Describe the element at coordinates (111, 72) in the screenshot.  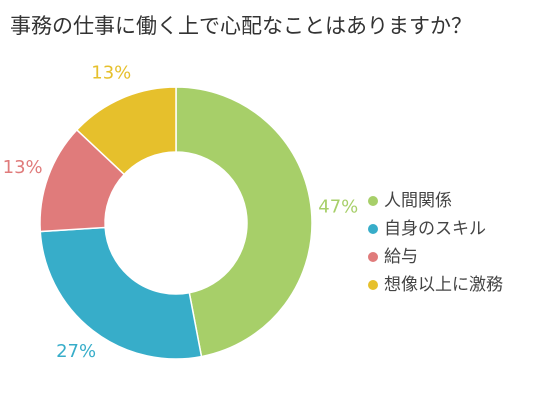
I see `percent-label-4: 13%` at that location.